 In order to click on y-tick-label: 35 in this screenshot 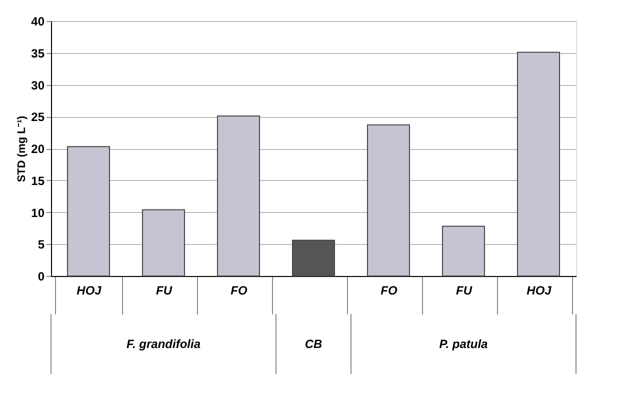, I will do `click(38, 53)`.